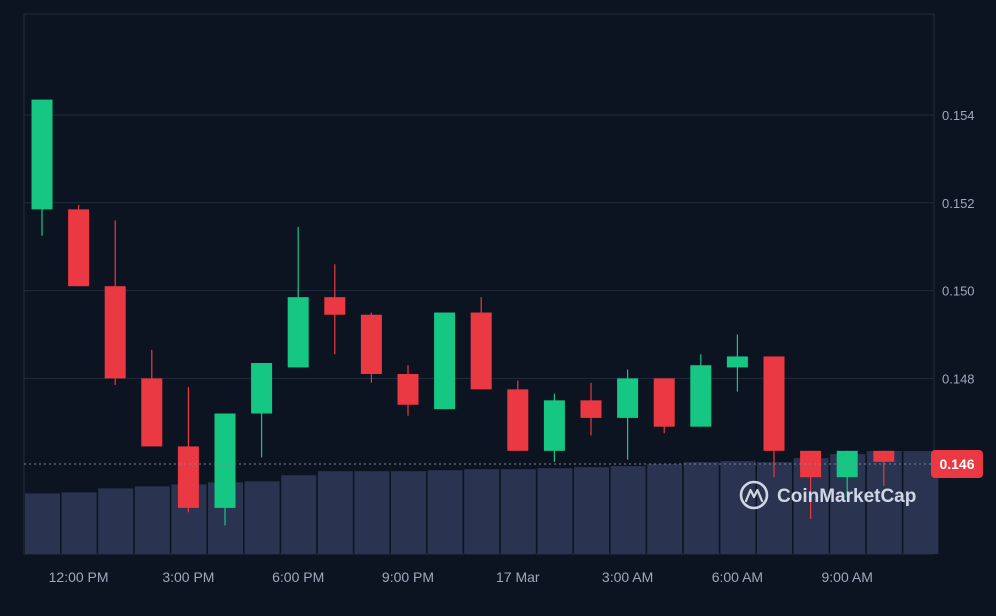 The image size is (996, 616). What do you see at coordinates (627, 577) in the screenshot?
I see `x-tick-label: 3:00 AM` at bounding box center [627, 577].